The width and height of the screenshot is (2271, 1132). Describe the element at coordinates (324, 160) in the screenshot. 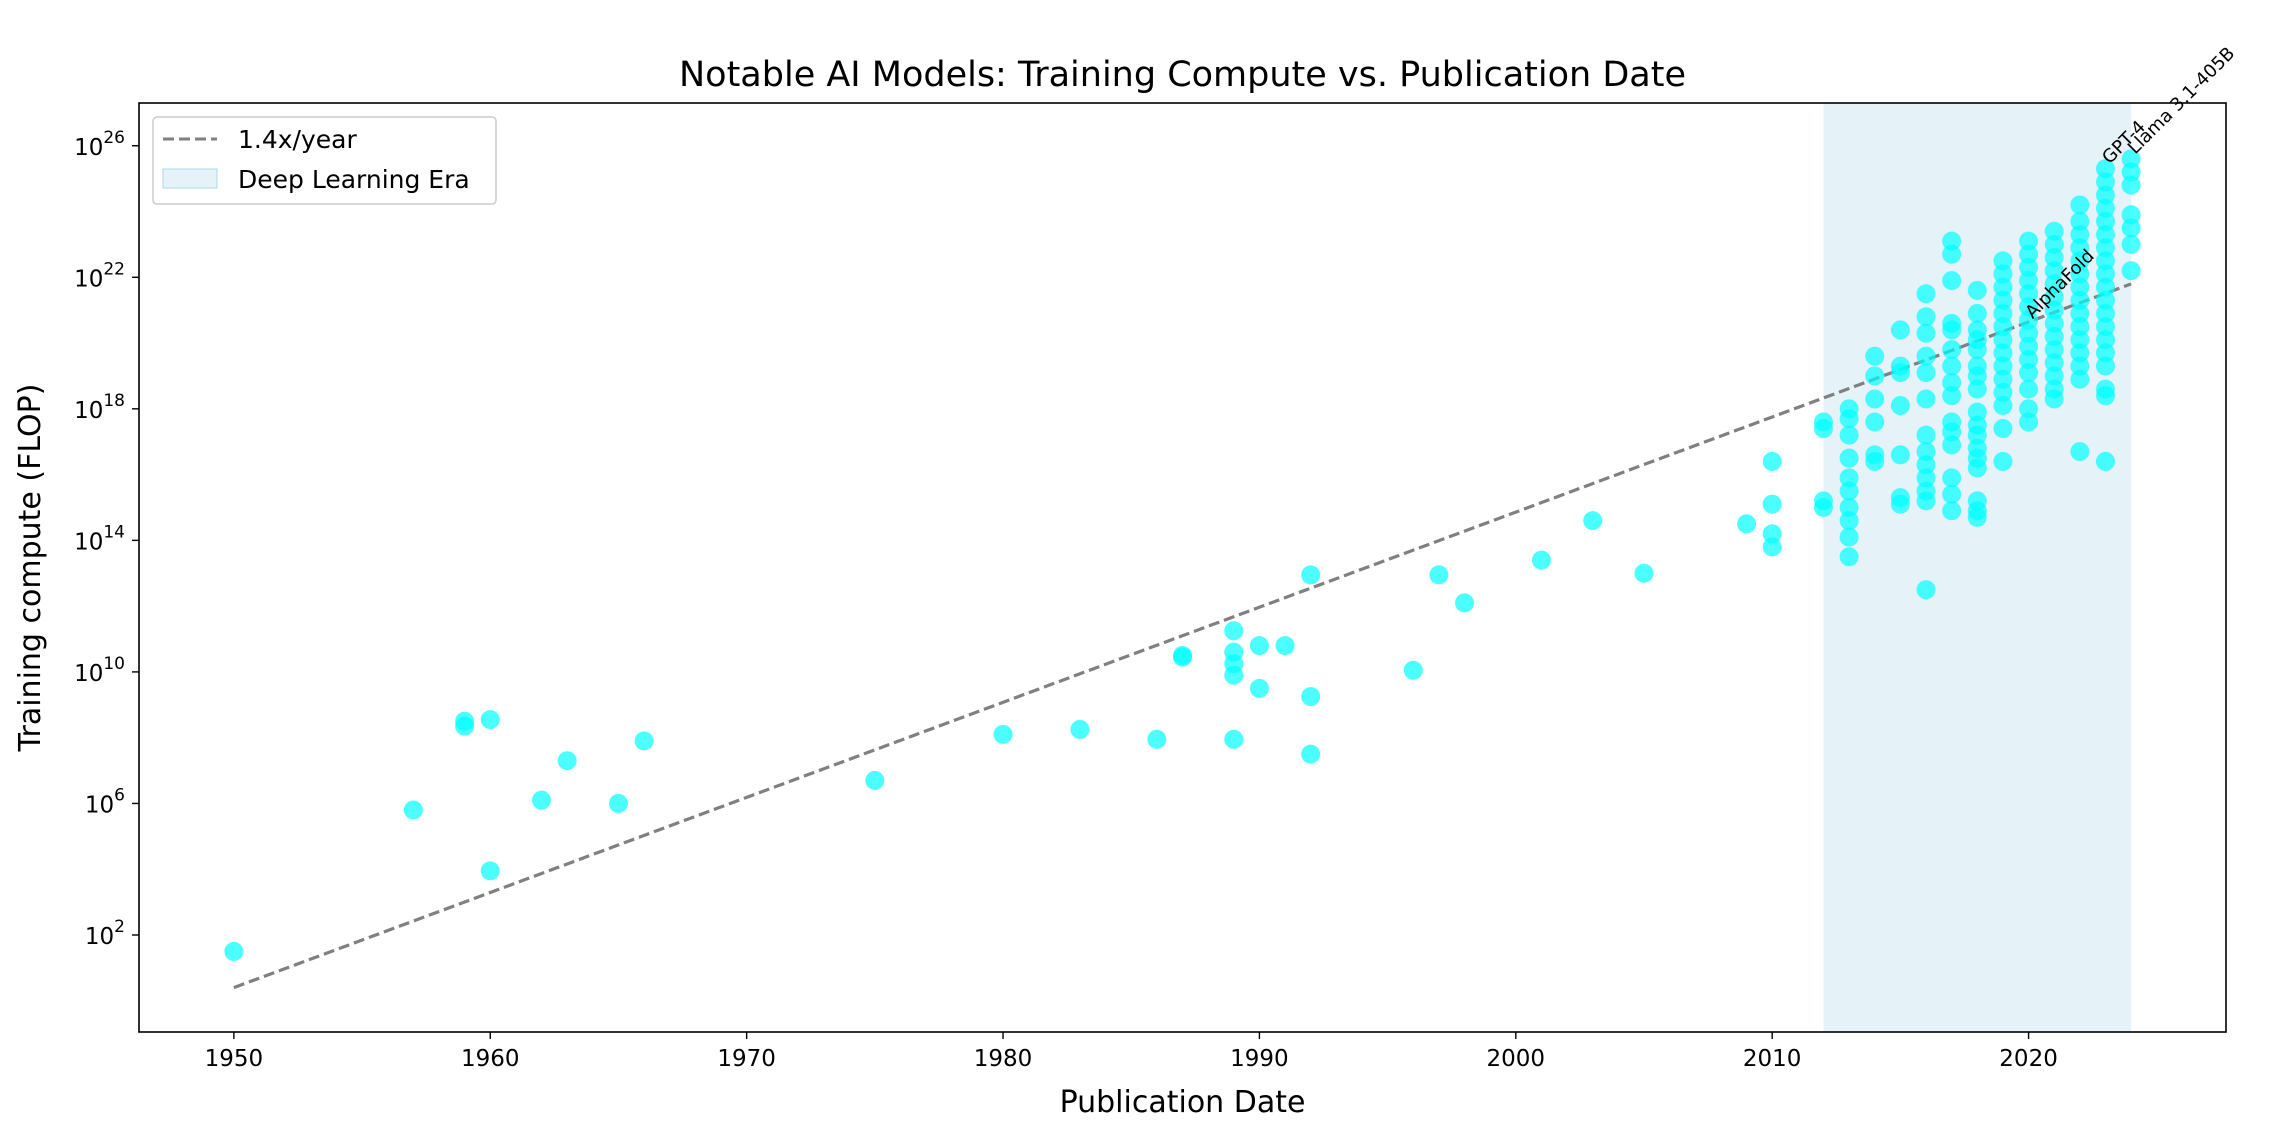

I see `legend-box` at that location.